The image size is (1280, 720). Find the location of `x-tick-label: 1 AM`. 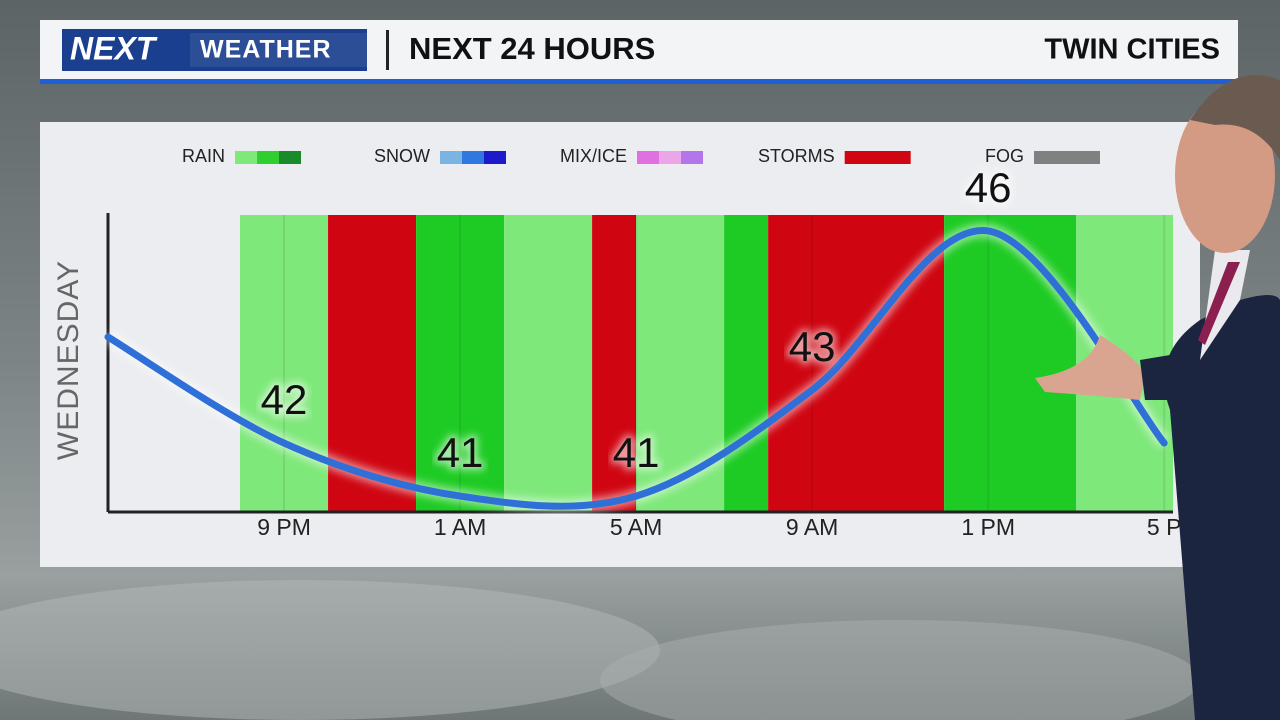

x-tick-label: 1 AM is located at coordinates (460, 527).